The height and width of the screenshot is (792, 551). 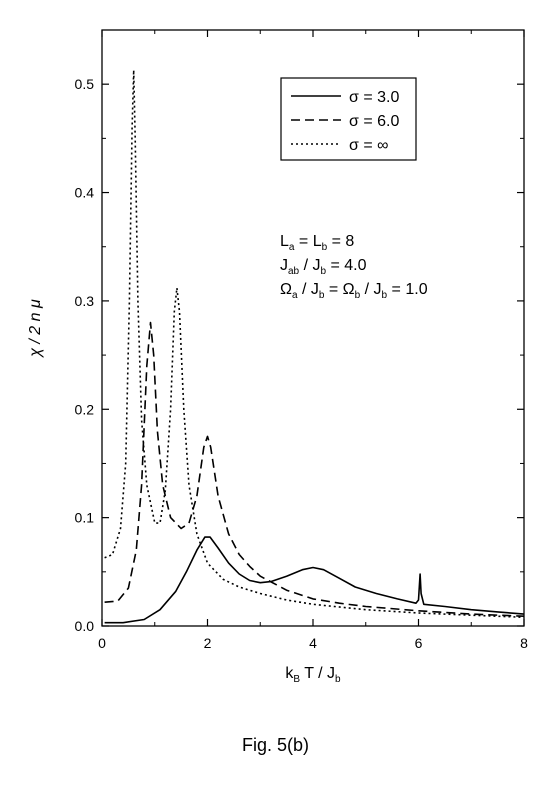 I want to click on x-tick-label: 2, so click(x=208, y=643).